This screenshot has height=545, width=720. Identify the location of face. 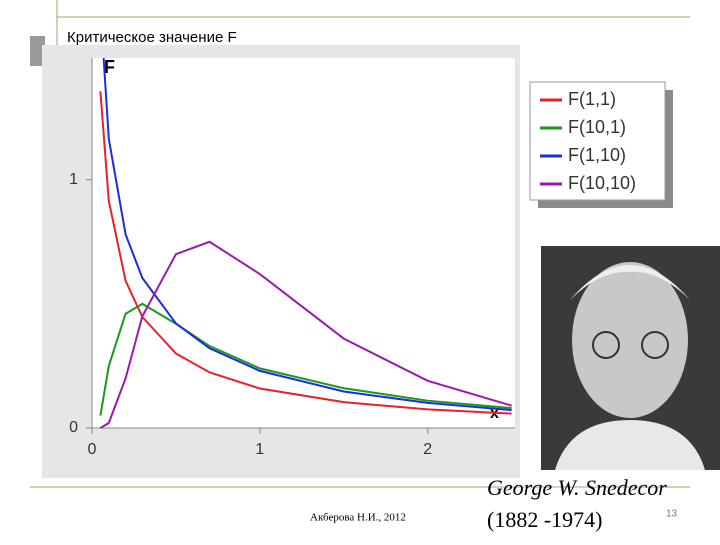
(630, 340).